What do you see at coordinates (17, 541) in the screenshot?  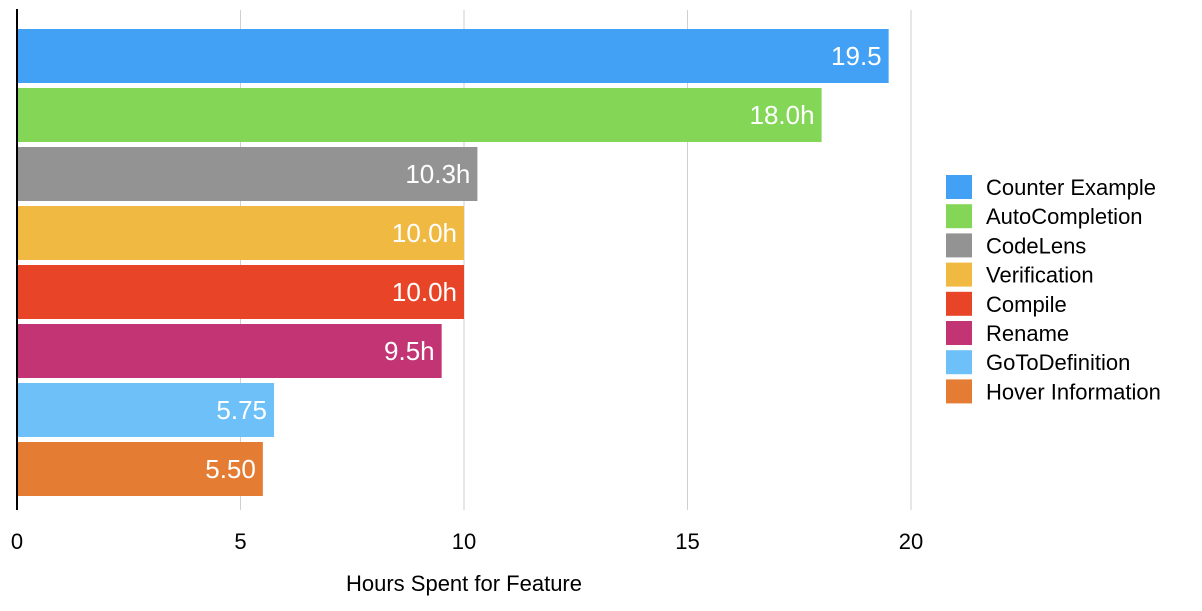 I see `x-tick-label: 0` at bounding box center [17, 541].